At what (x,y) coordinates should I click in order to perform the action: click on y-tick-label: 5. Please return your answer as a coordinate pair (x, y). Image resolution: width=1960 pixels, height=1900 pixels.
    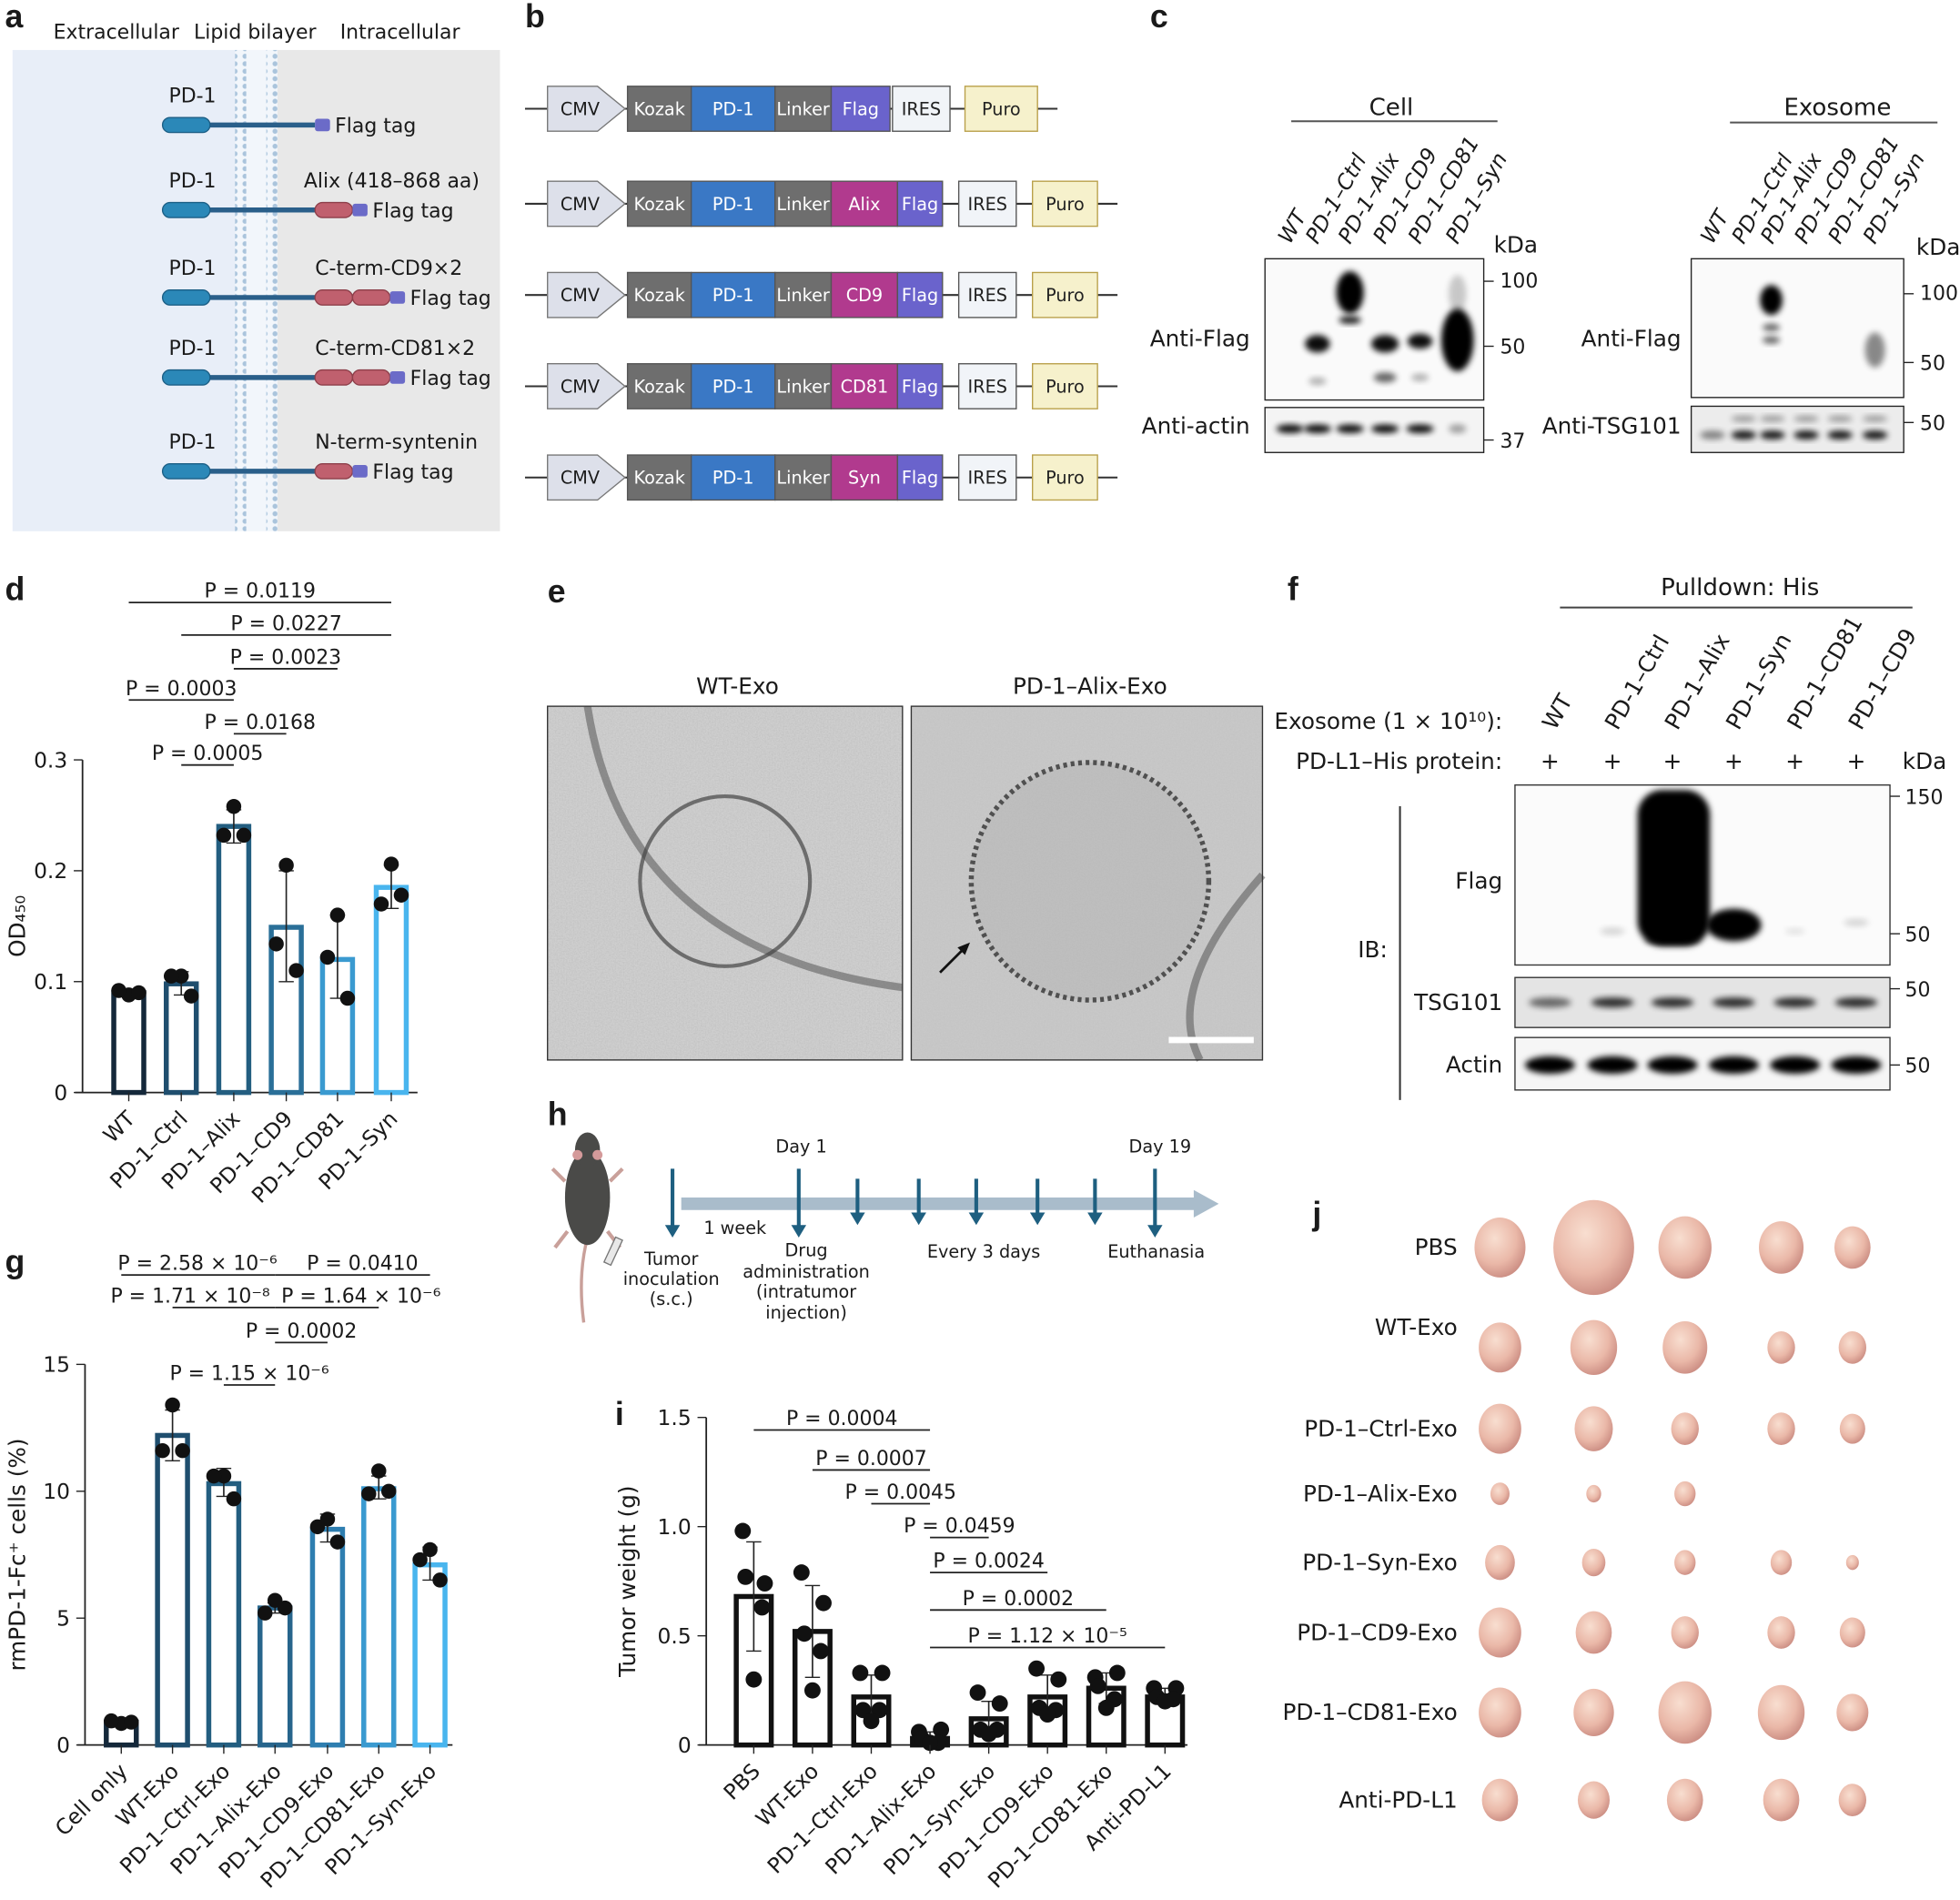
    Looking at the image, I should click on (63, 1618).